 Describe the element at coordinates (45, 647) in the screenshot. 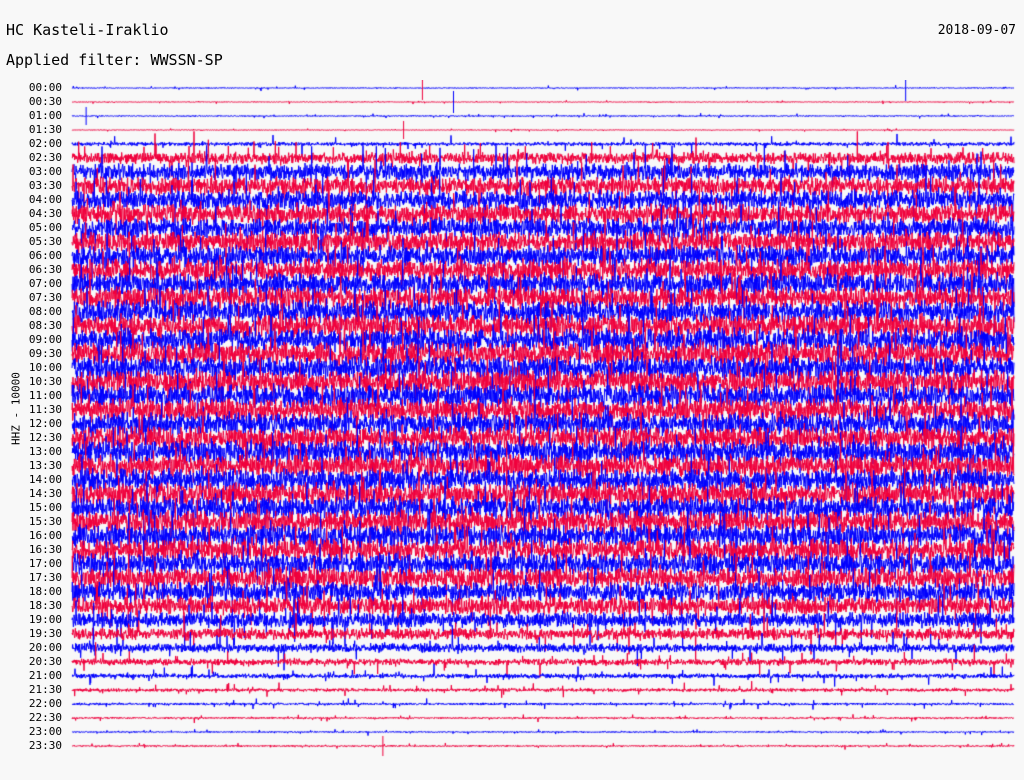

I see `time-tick-label: 20:00` at that location.